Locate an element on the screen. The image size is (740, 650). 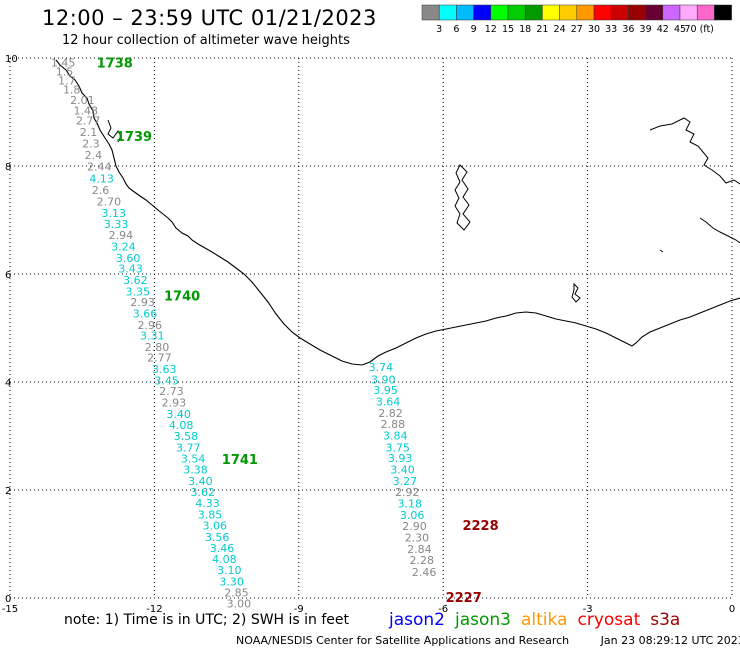
track-time-label: 1738 is located at coordinates (115, 63).